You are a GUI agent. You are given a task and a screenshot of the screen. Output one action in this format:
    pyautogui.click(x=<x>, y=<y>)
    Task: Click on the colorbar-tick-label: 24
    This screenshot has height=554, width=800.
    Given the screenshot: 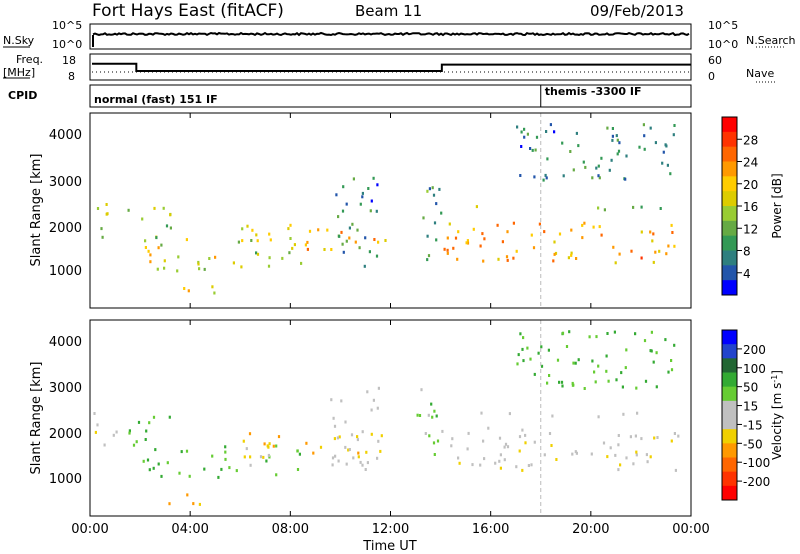 What is the action you would take?
    pyautogui.click(x=750, y=163)
    